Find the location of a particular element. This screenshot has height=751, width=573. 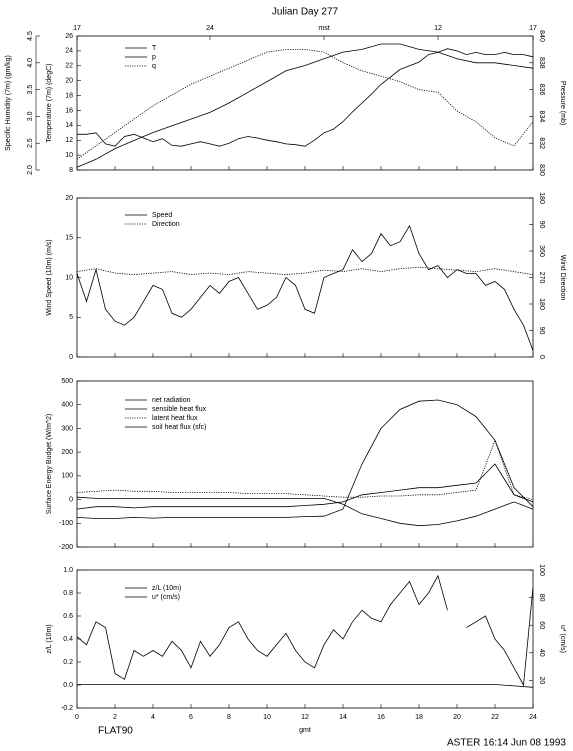

y-tick-label: 22 is located at coordinates (69, 66).